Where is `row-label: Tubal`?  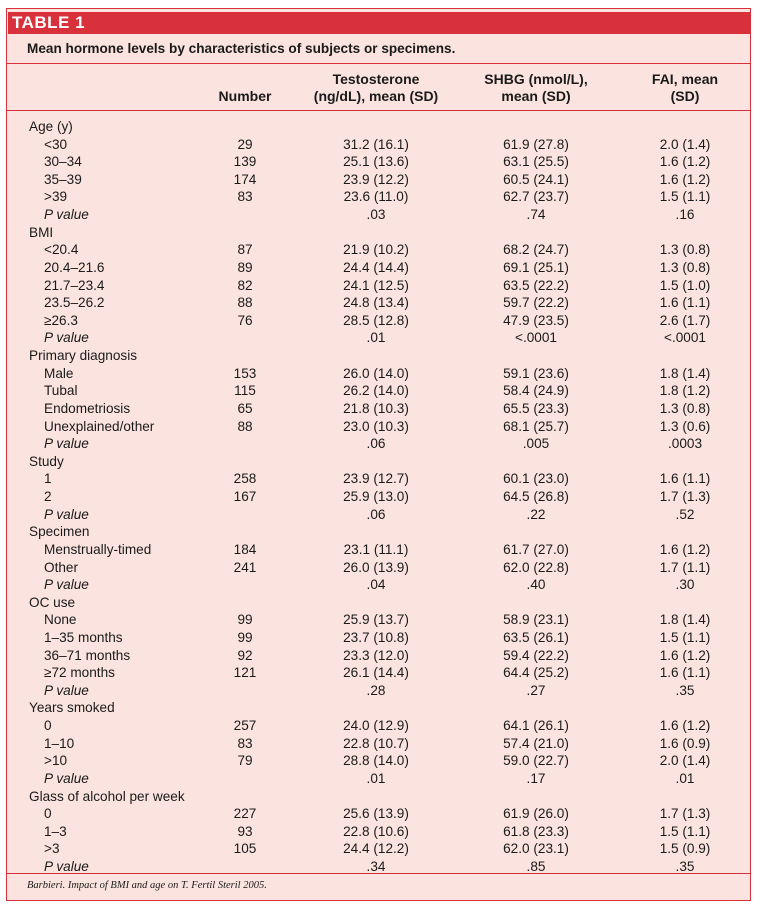
row-label: Tubal is located at coordinates (61, 391).